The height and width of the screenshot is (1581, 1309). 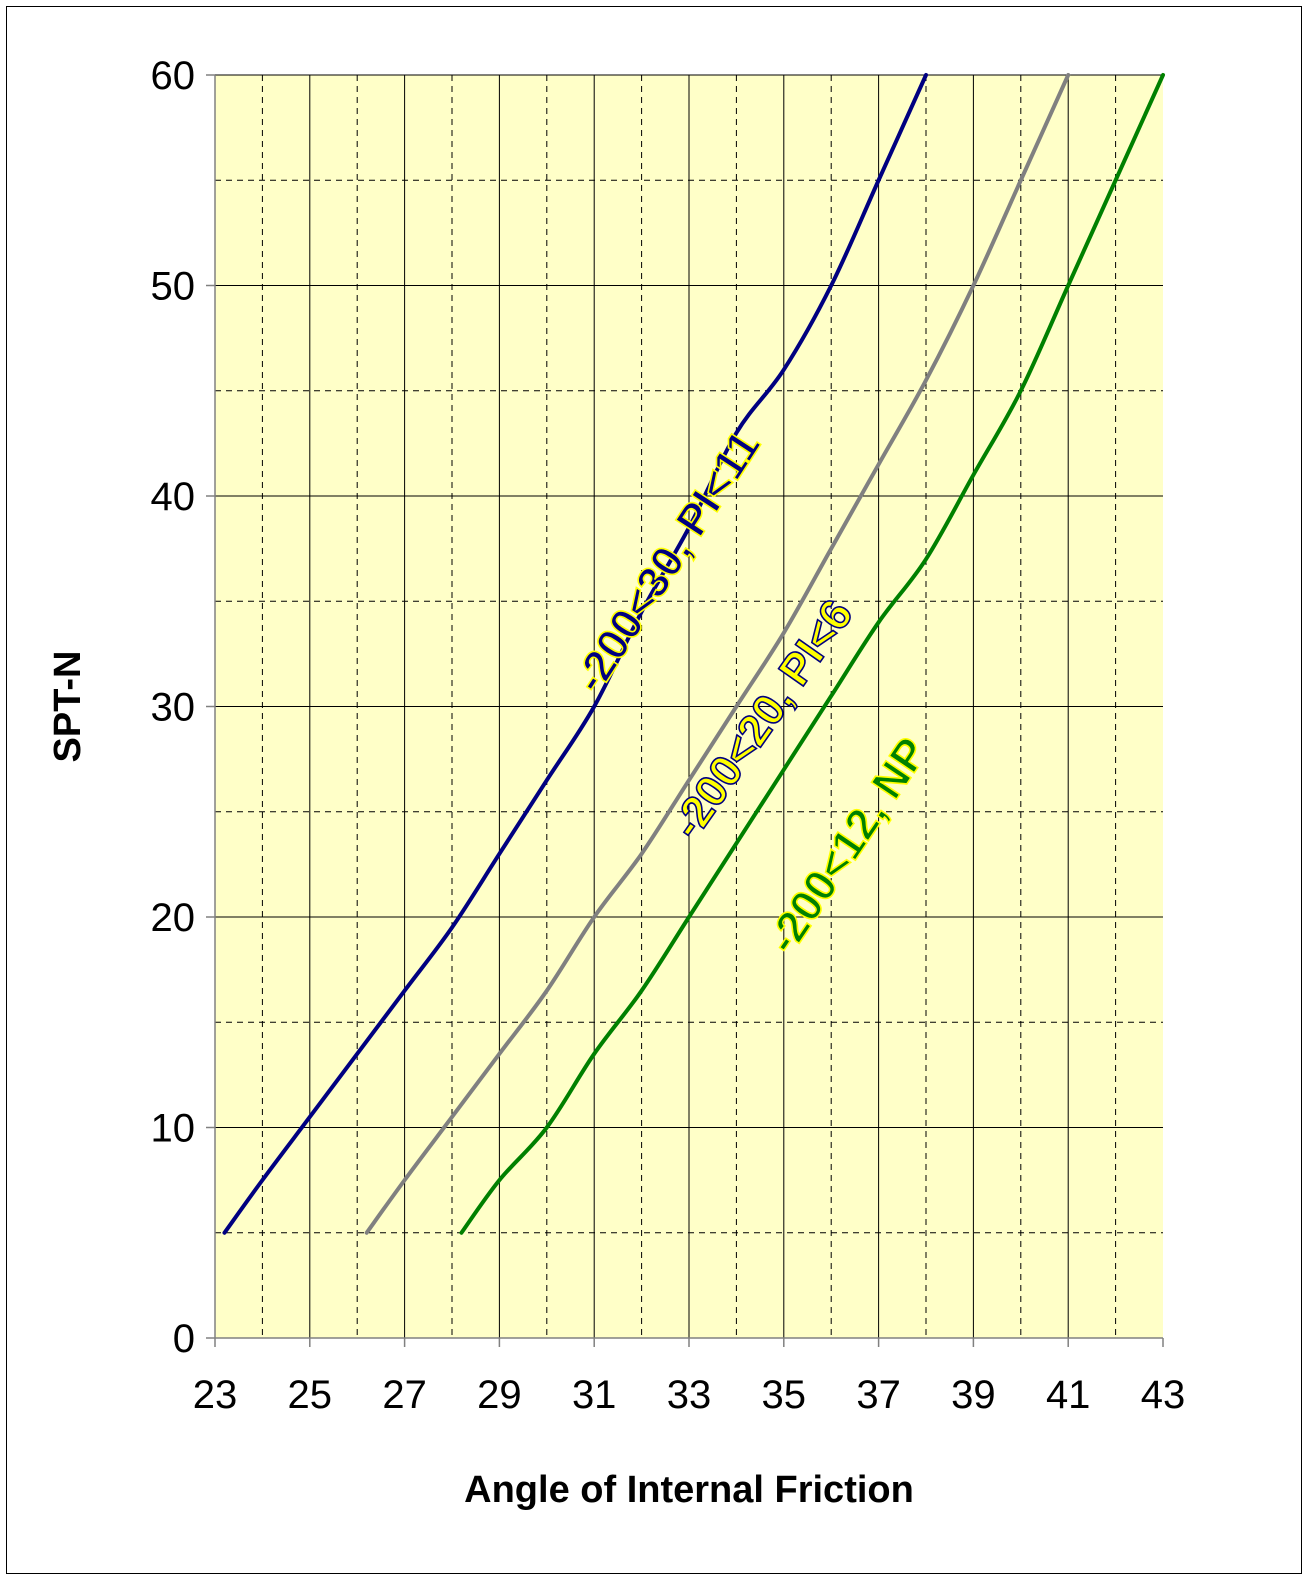 I want to click on x-tick-label: 33, so click(x=689, y=1395).